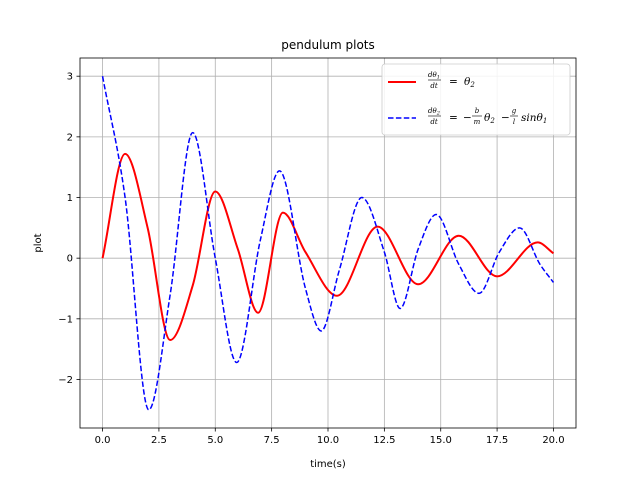  Describe the element at coordinates (38, 242) in the screenshot. I see `y-axis-label: plot` at that location.